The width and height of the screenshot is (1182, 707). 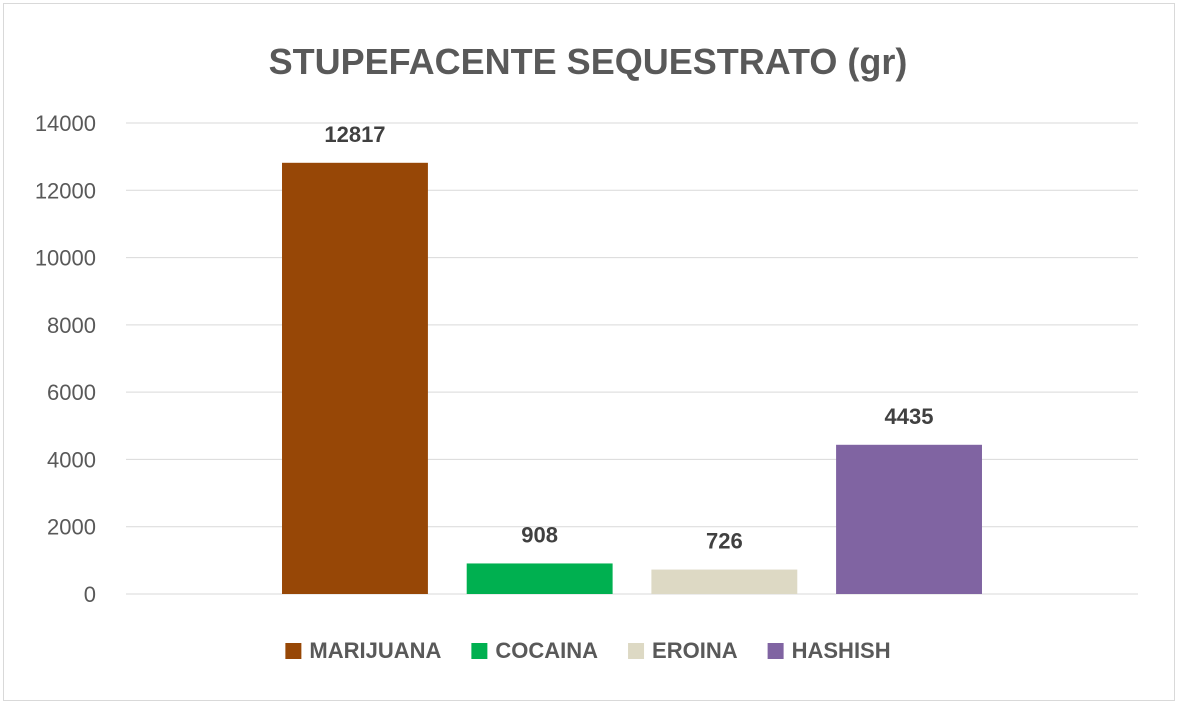 What do you see at coordinates (65, 359) in the screenshot?
I see `y-axis-ticks: 0 2000 4000 6000 8000 10000 12000 14000` at bounding box center [65, 359].